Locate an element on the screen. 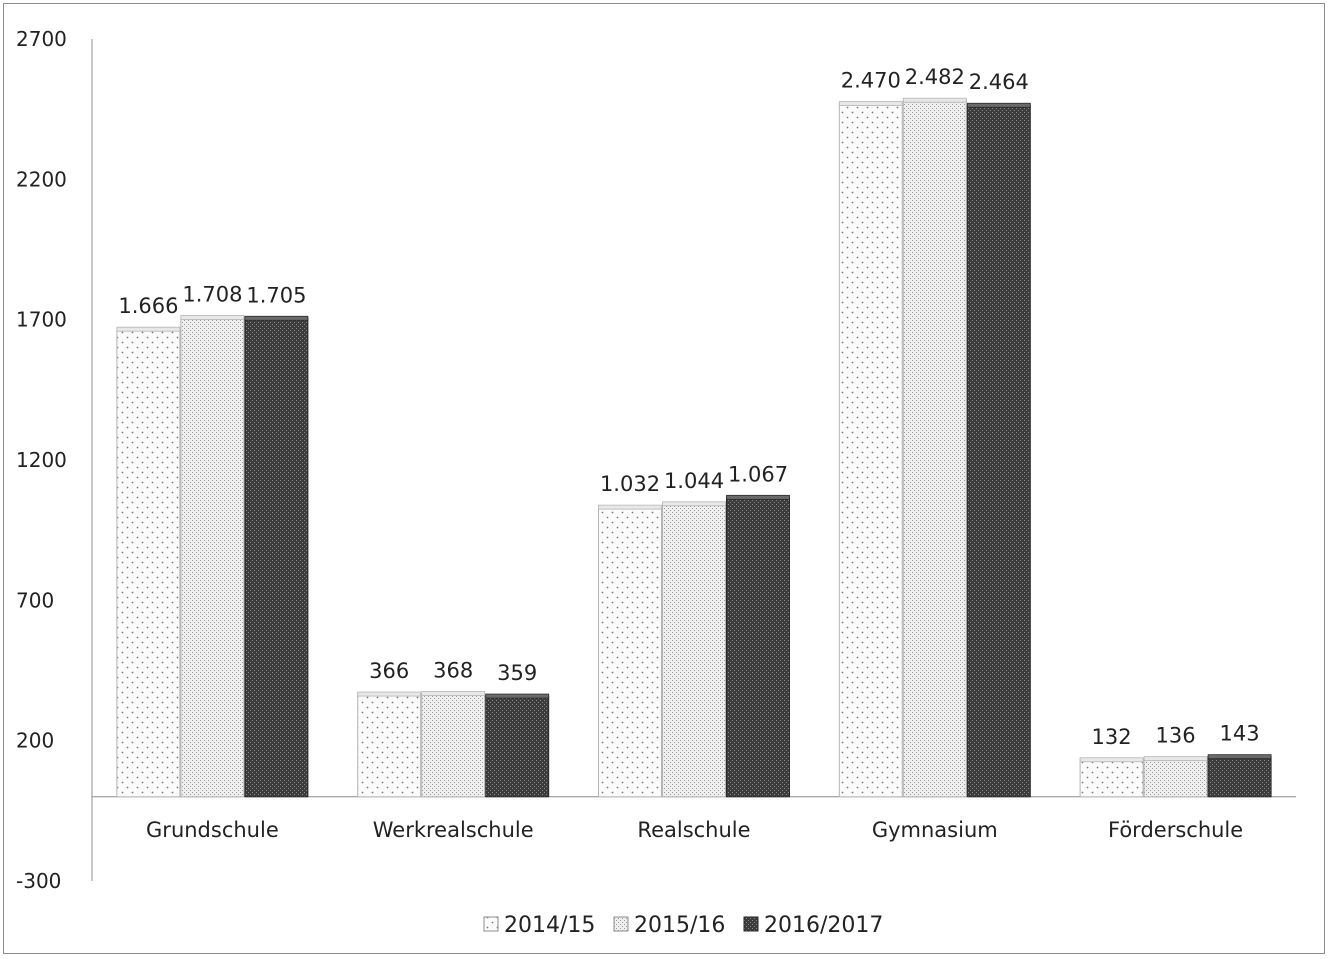 The width and height of the screenshot is (1330, 959). data-label: 2.482 is located at coordinates (935, 77).